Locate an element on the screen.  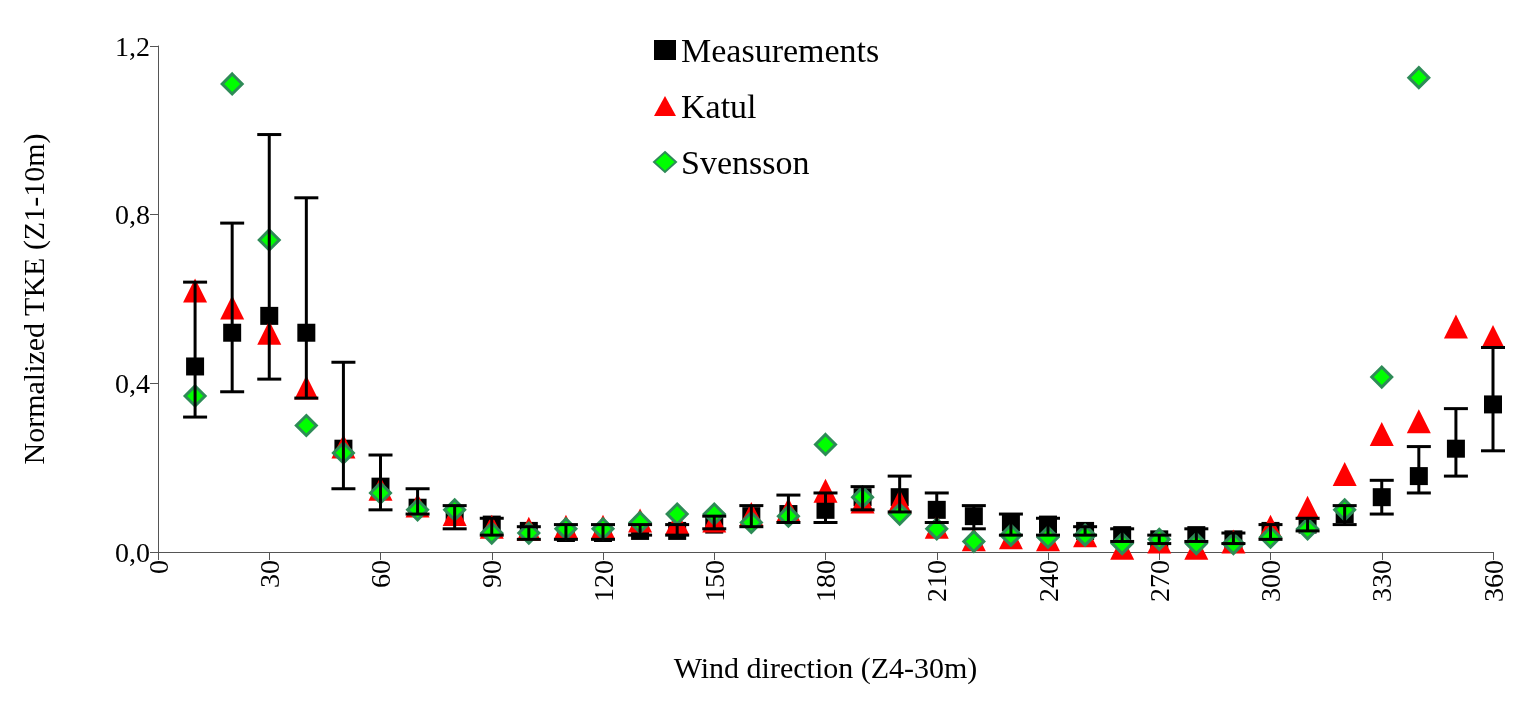
x-axis-title: Wind direction (Z4-30m) is located at coordinates (825, 667).